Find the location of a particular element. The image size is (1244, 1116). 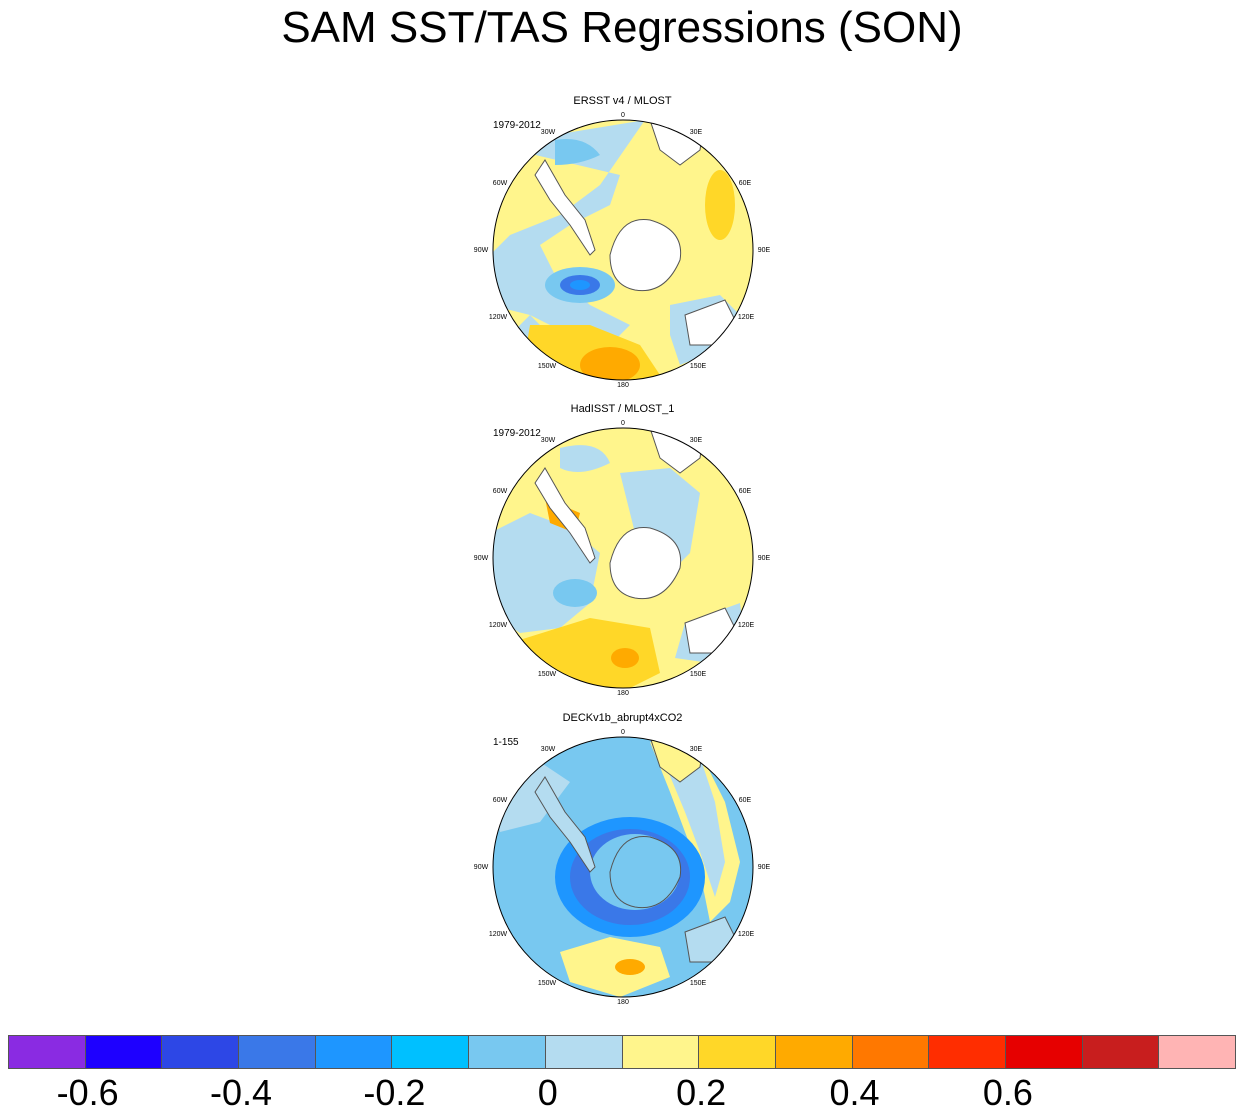

panel-period: 1-155 is located at coordinates (506, 742).